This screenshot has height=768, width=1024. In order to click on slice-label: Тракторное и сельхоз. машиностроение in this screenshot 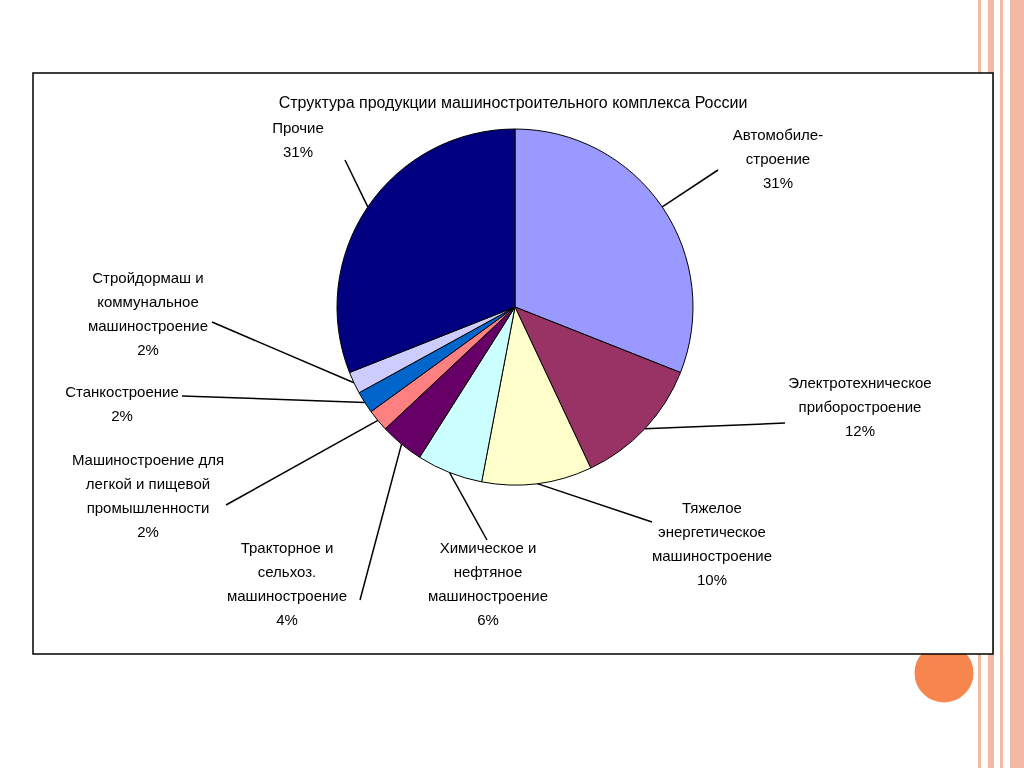, I will do `click(287, 571)`.